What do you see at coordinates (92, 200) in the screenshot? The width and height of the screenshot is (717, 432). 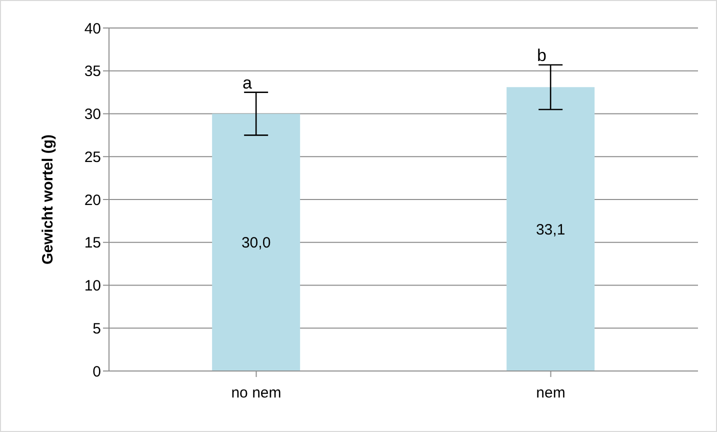 I see `y-tick-label: 20` at bounding box center [92, 200].